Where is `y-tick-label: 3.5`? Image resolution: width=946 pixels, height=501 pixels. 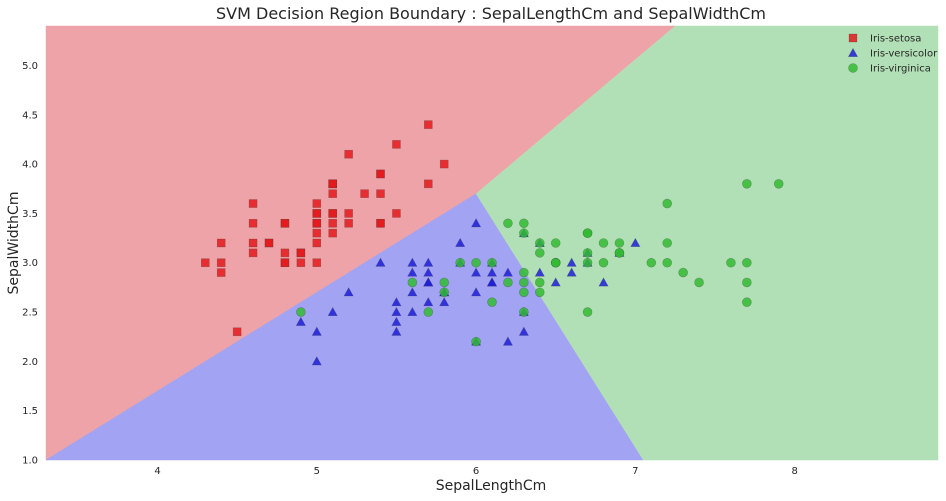
y-tick-label: 3.5 is located at coordinates (30, 214).